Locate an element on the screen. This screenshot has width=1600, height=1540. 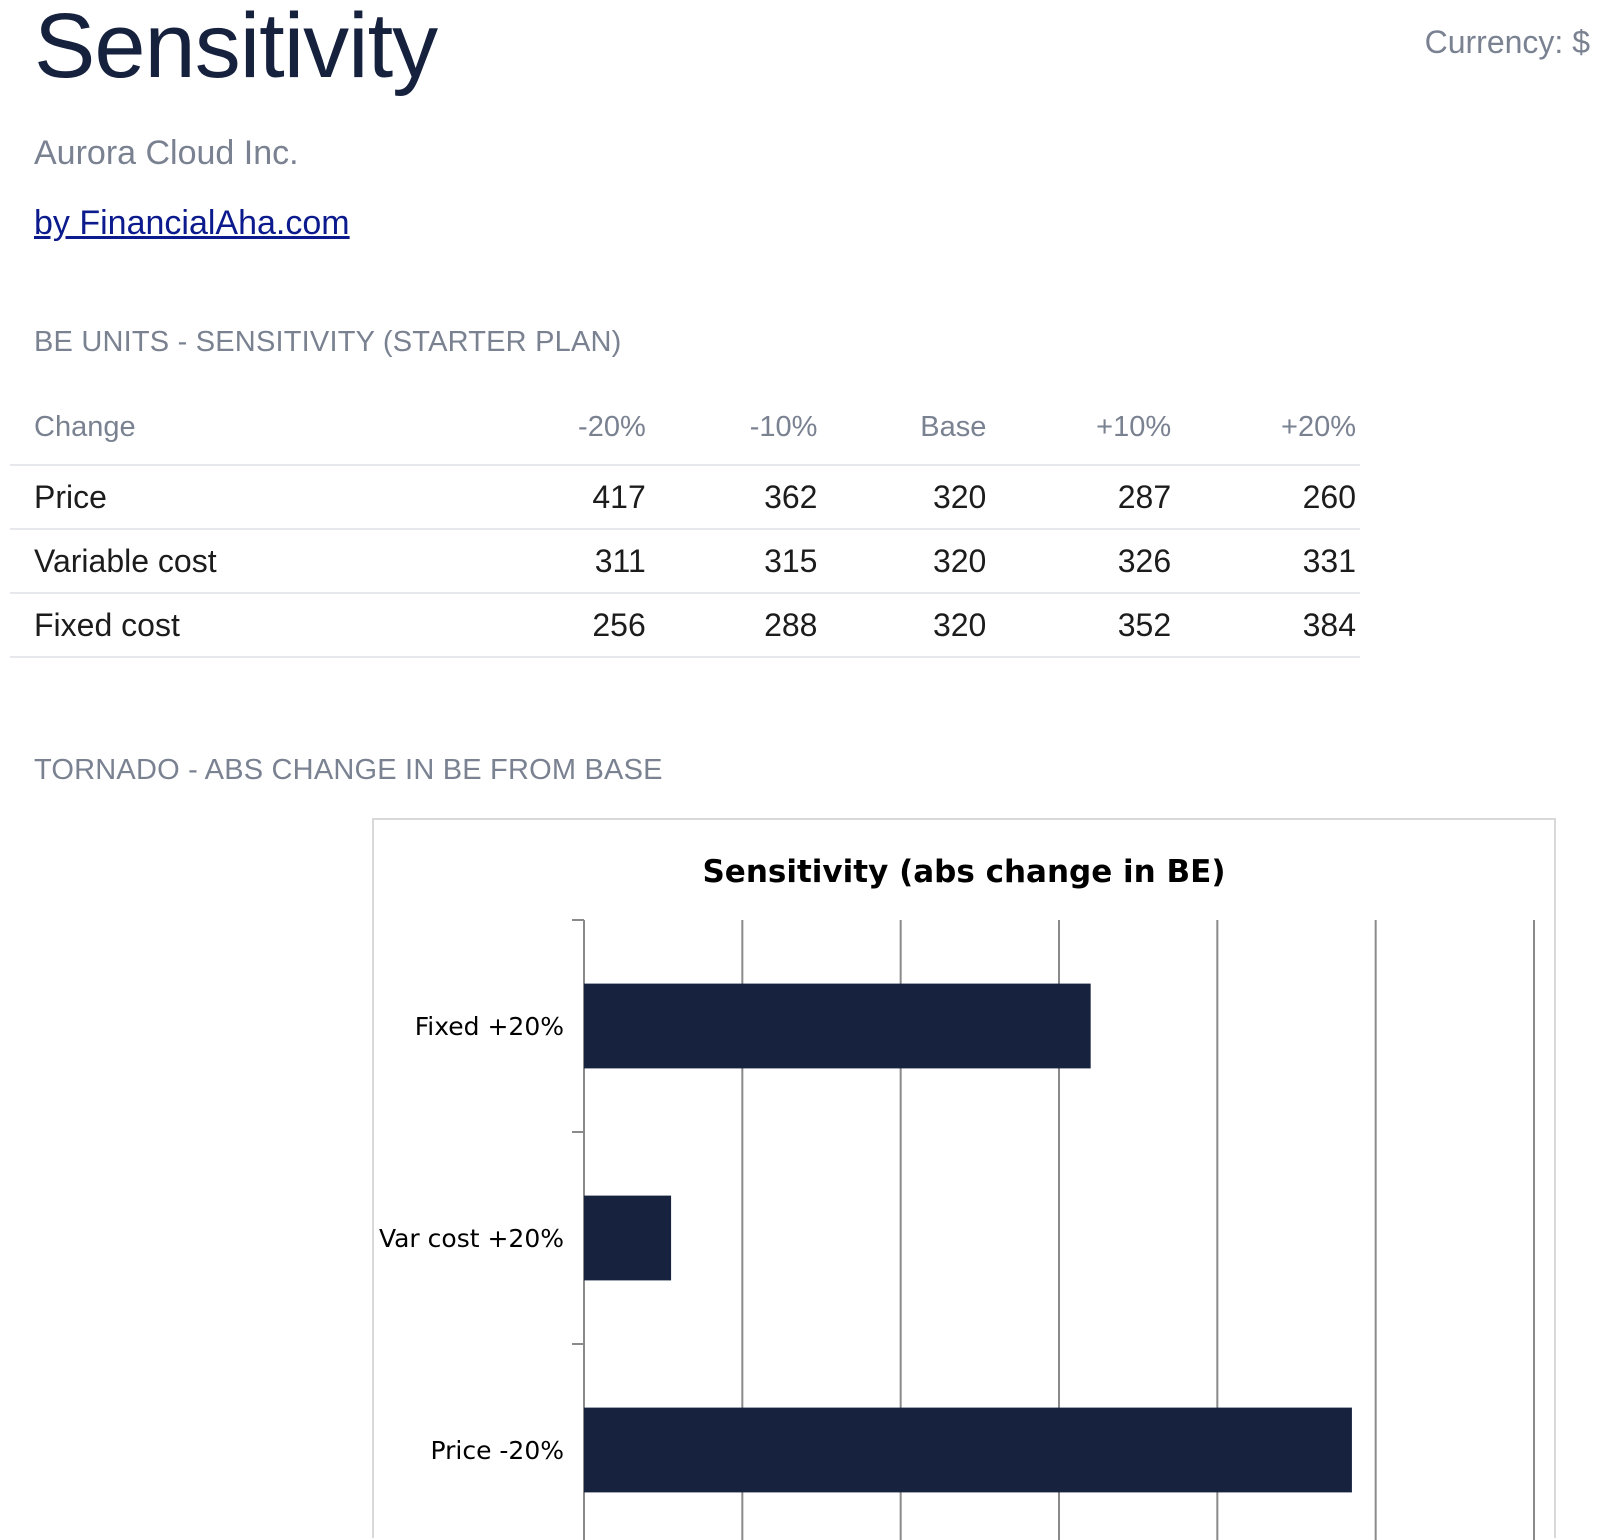
company-name: Aurora Cloud Inc. is located at coordinates (166, 153).